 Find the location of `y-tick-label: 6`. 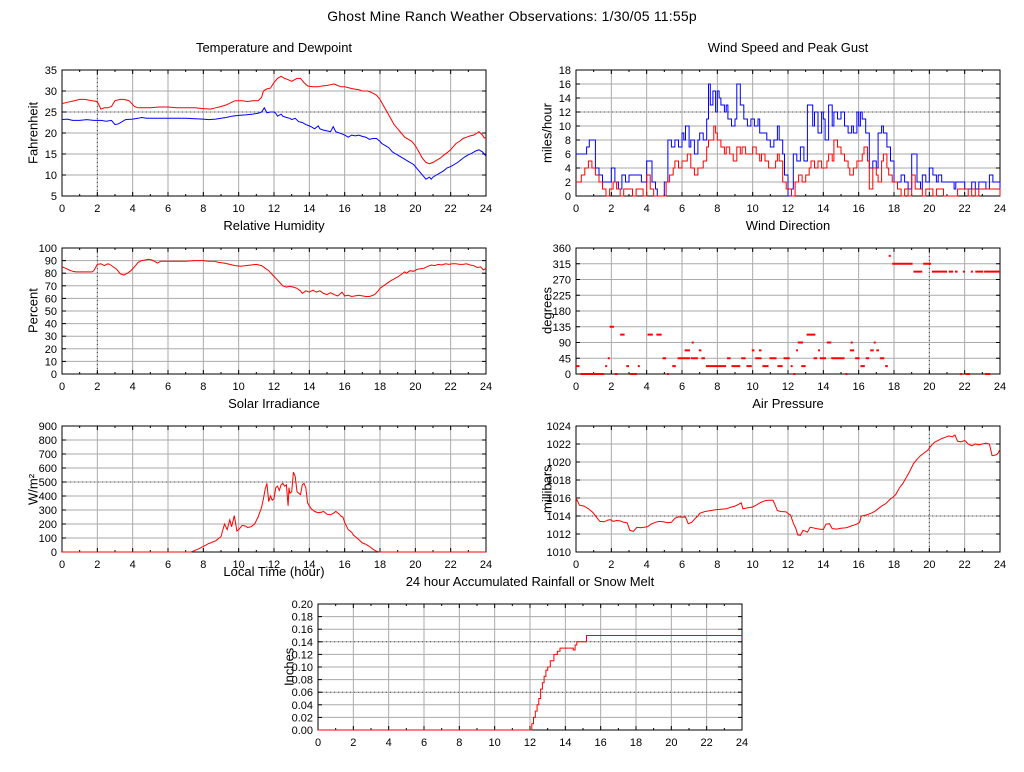

y-tick-label: 6 is located at coordinates (568, 155).